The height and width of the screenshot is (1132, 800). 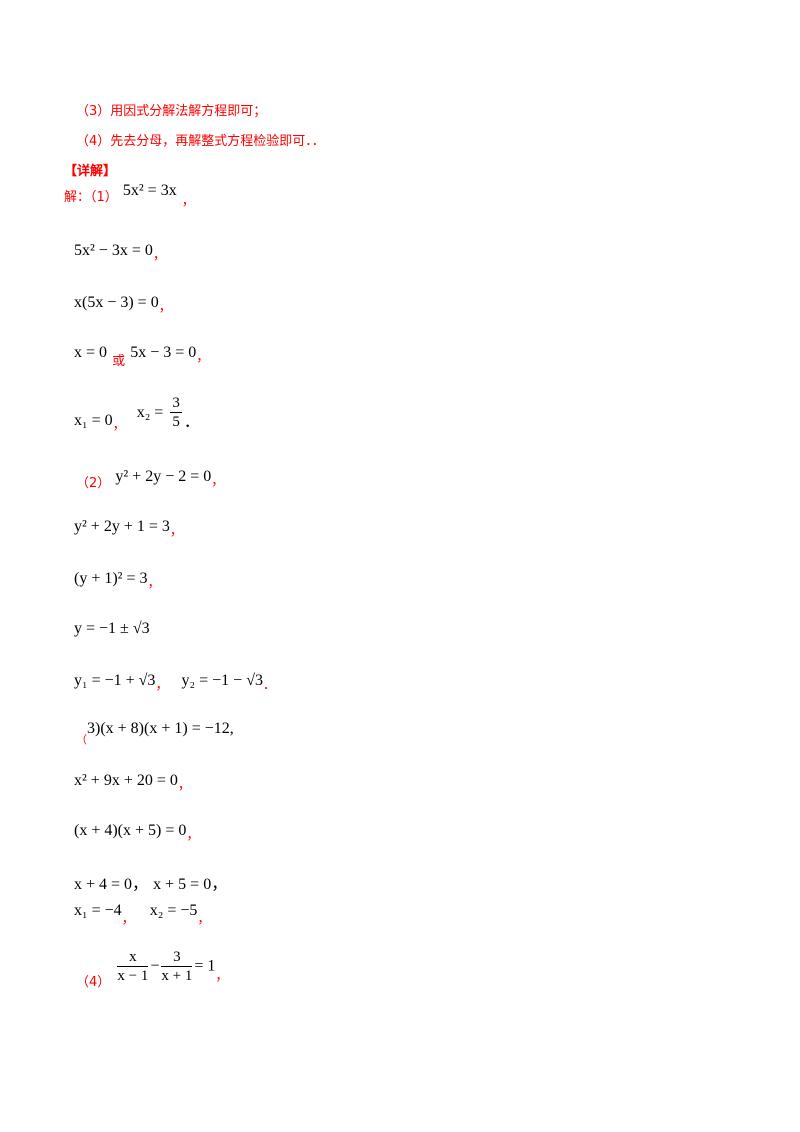 I want to click on part4-label: （4）, so click(x=93, y=982).